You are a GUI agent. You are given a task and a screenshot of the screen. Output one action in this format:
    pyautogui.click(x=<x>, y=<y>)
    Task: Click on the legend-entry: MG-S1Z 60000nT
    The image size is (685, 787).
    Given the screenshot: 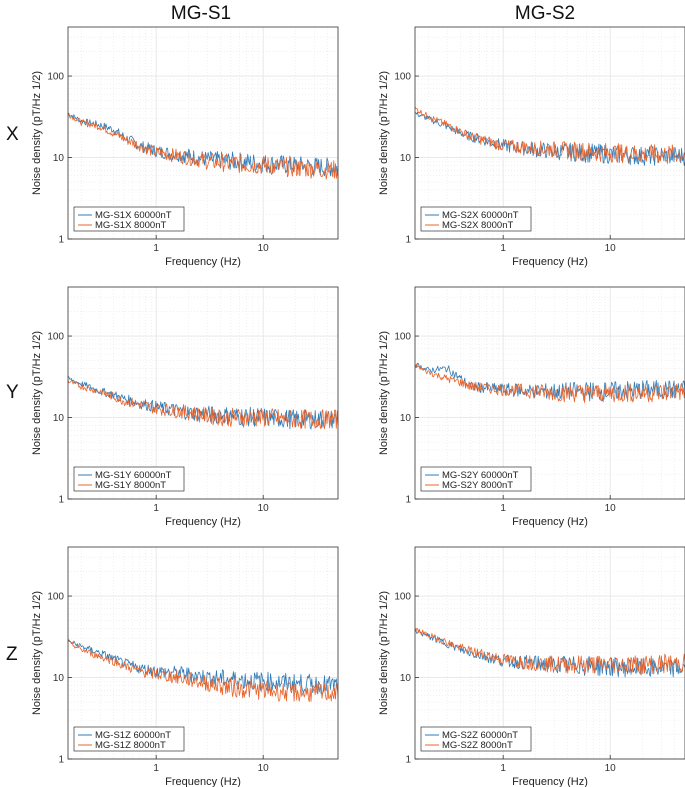 What is the action you would take?
    pyautogui.click(x=133, y=735)
    